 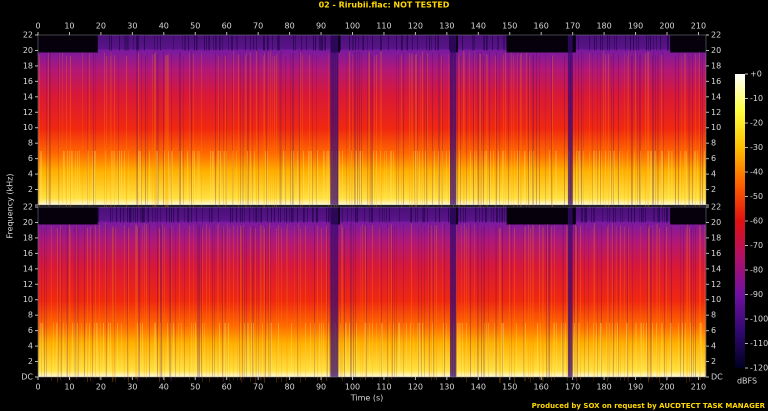 What do you see at coordinates (713, 346) in the screenshot?
I see `y-tick-label: 4` at bounding box center [713, 346].